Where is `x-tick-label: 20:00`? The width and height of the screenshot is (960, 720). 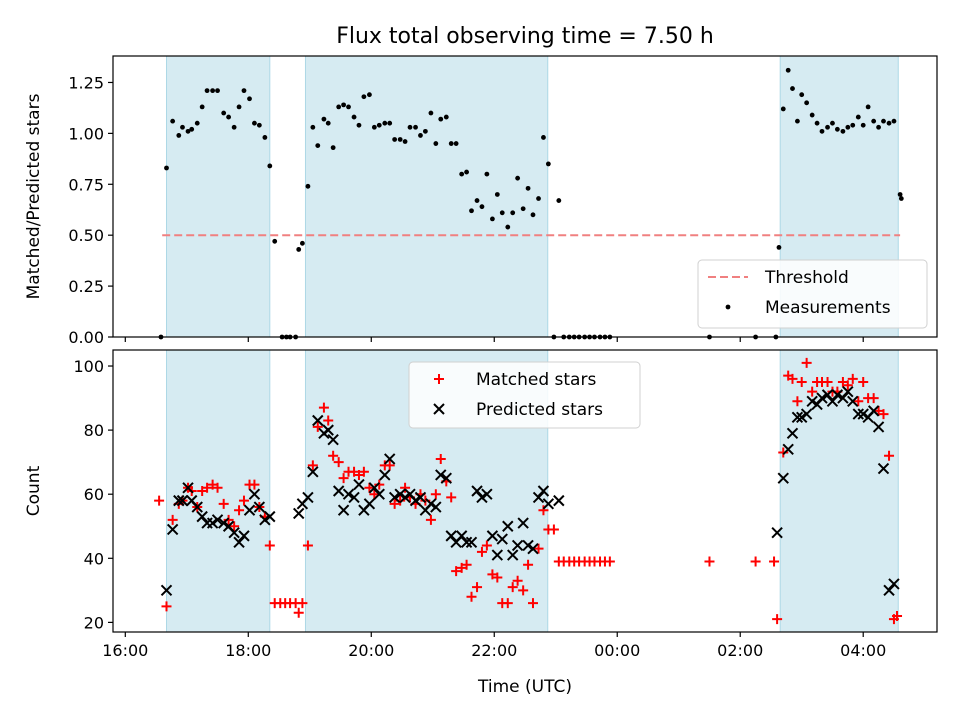 x-tick-label: 20:00 is located at coordinates (371, 650).